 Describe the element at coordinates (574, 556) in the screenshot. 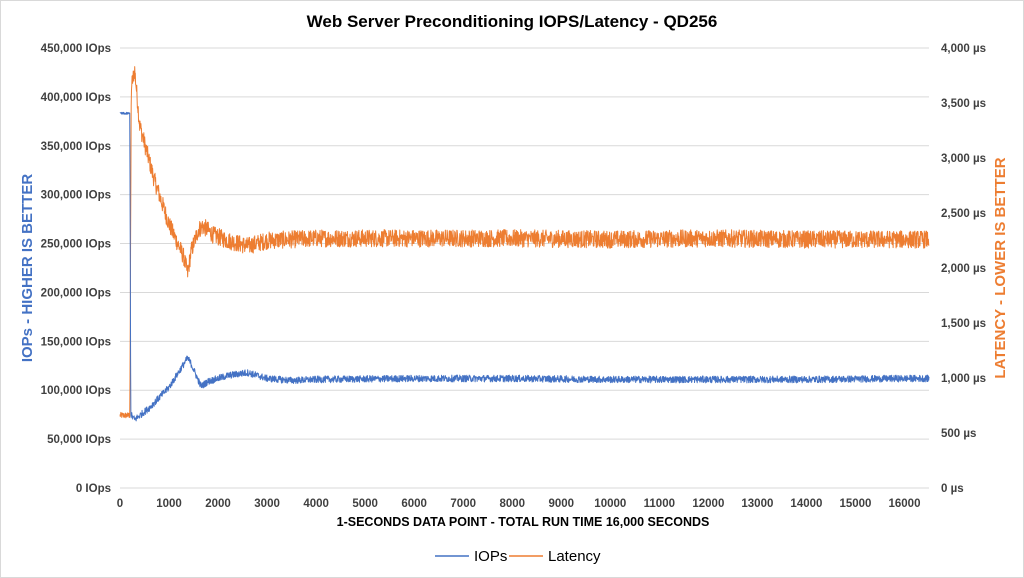

I see `legend-label-latency: Latency` at that location.